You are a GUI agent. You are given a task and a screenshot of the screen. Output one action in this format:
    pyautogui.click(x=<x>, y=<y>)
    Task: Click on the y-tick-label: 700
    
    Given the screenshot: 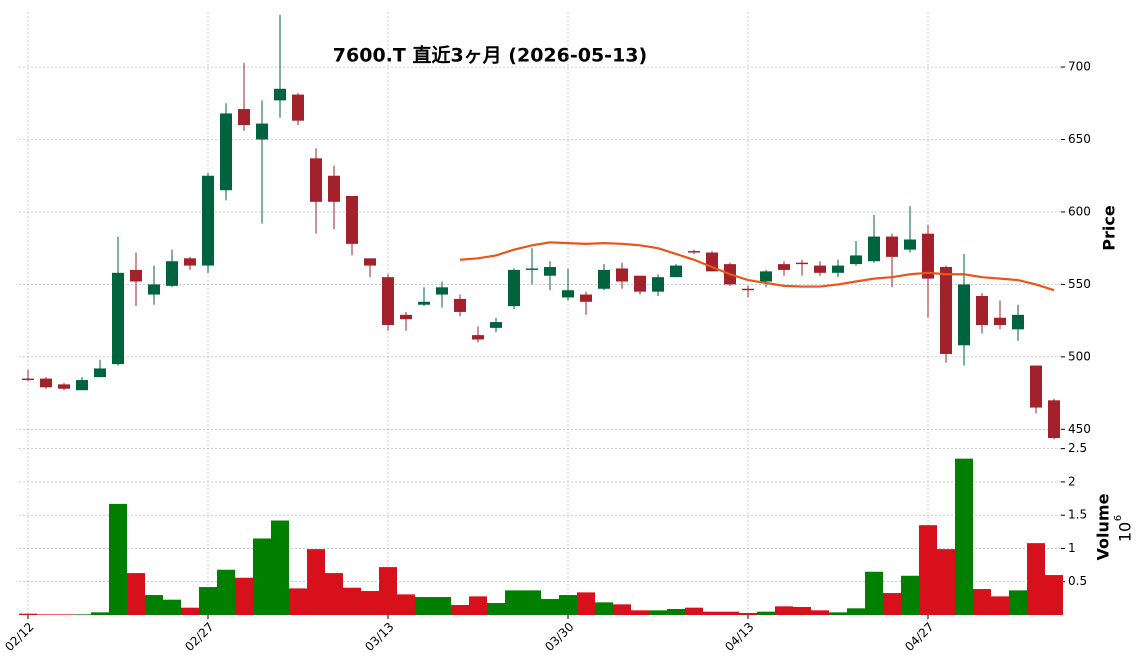 What is the action you would take?
    pyautogui.click(x=1079, y=67)
    